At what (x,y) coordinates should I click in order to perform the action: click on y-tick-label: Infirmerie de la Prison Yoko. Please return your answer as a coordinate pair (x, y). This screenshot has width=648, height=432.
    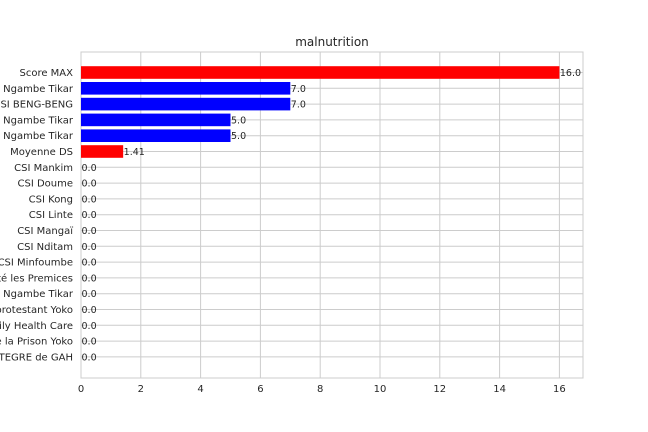
    Looking at the image, I should click on (36, 342).